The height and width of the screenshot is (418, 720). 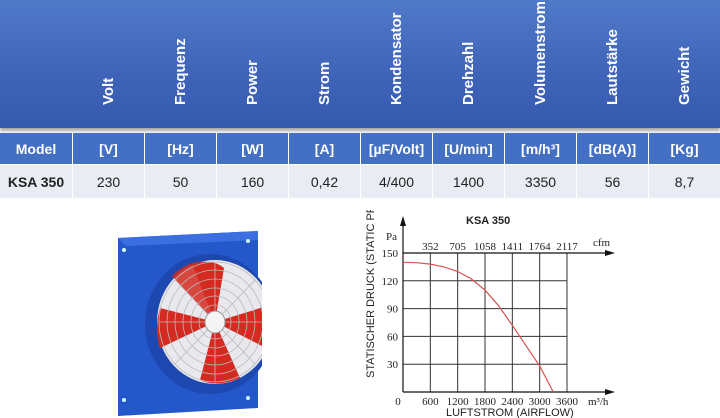 I want to click on column-header: Power, so click(x=253, y=62).